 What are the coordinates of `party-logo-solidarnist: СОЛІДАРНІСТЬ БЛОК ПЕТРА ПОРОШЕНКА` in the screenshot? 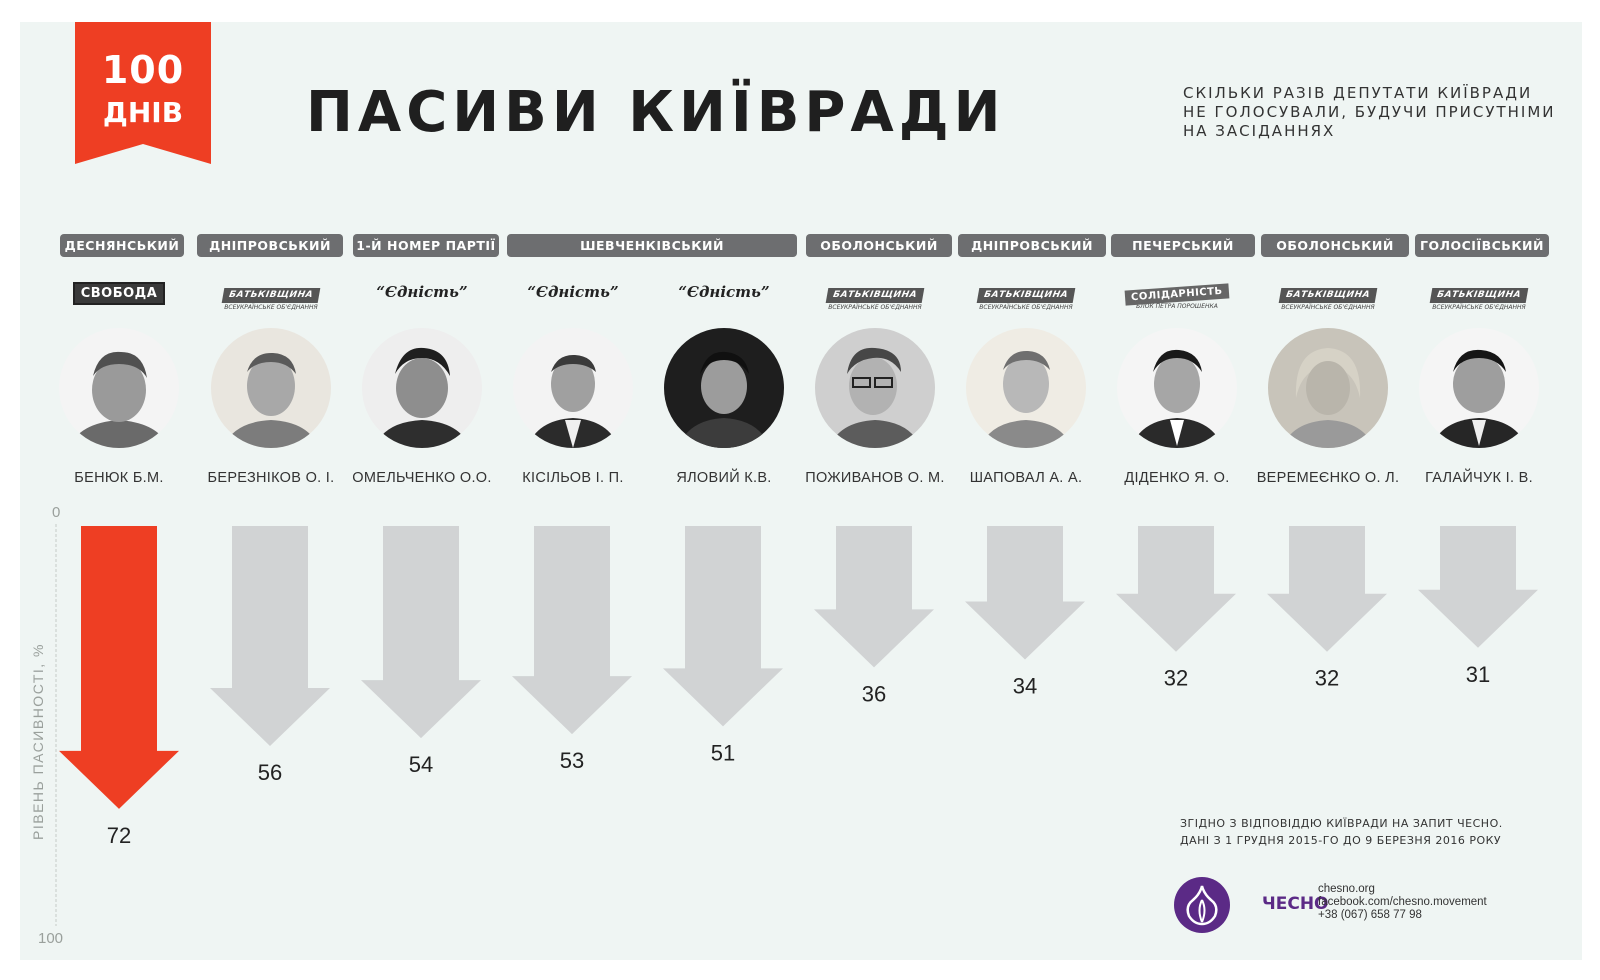 It's located at (1177, 296).